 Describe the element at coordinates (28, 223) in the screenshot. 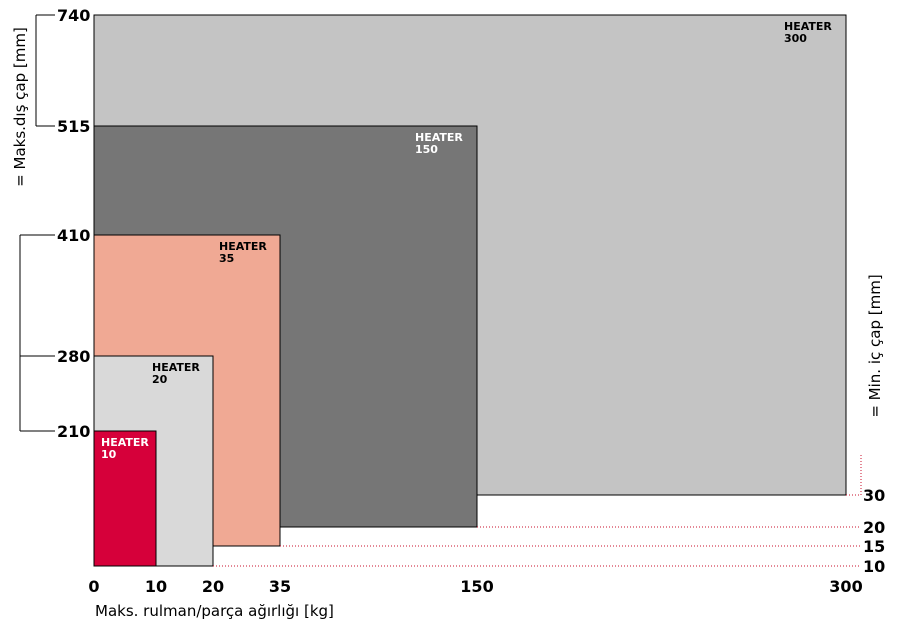

I see `axes` at that location.